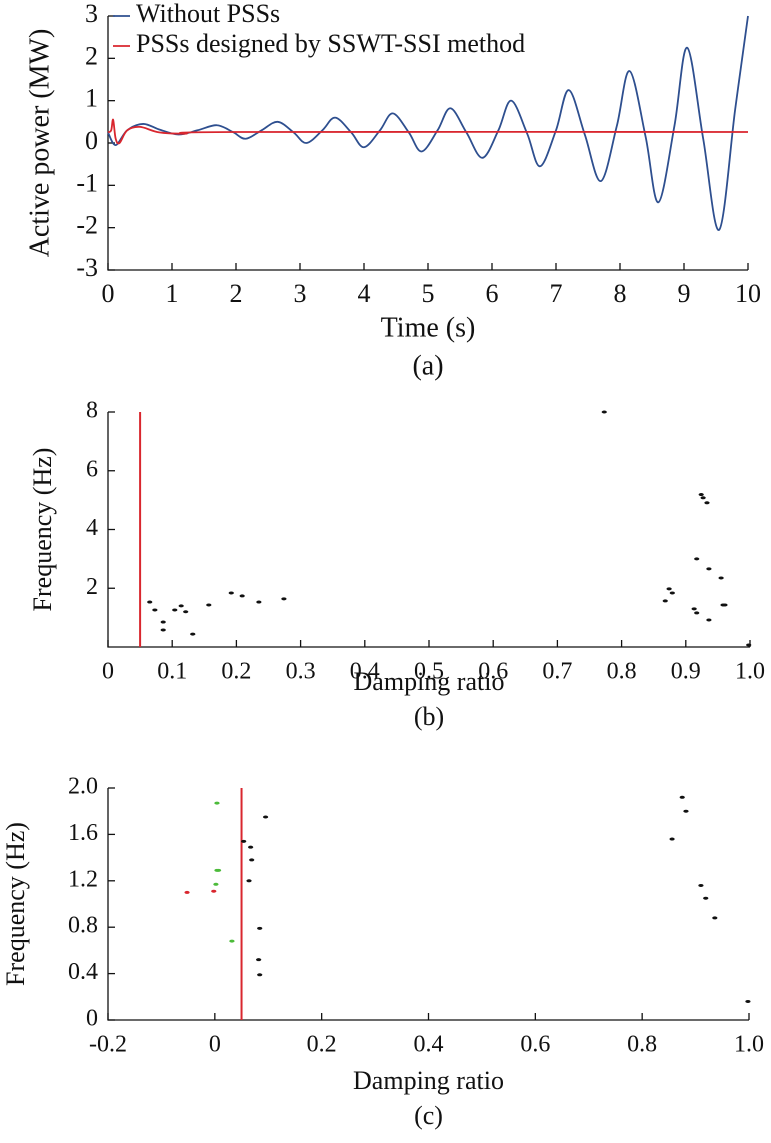 The width and height of the screenshot is (771, 1143). I want to click on x-tick-label: 3, so click(300, 293).